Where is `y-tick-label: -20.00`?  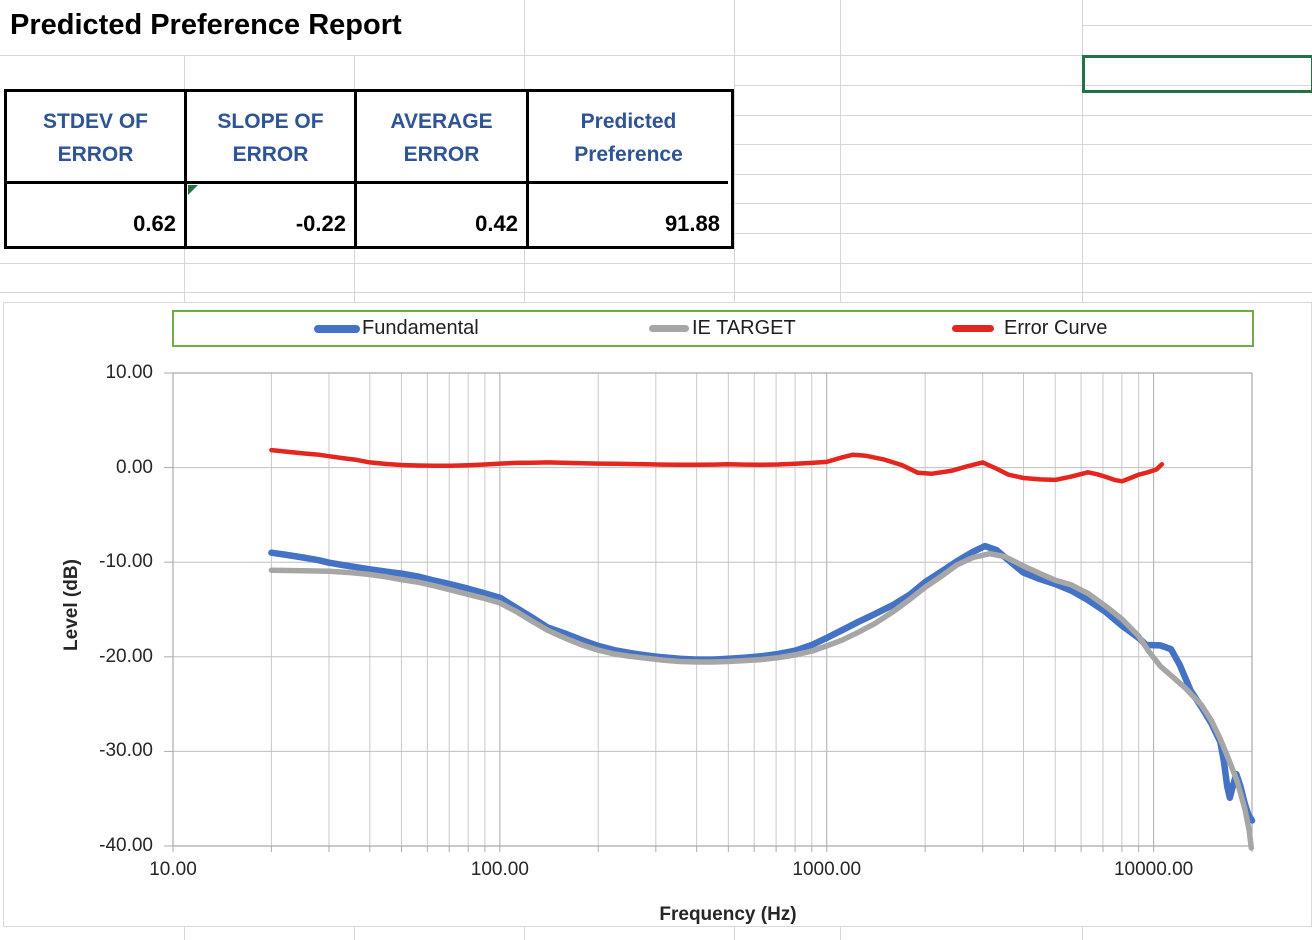
y-tick-label: -20.00 is located at coordinates (126, 656).